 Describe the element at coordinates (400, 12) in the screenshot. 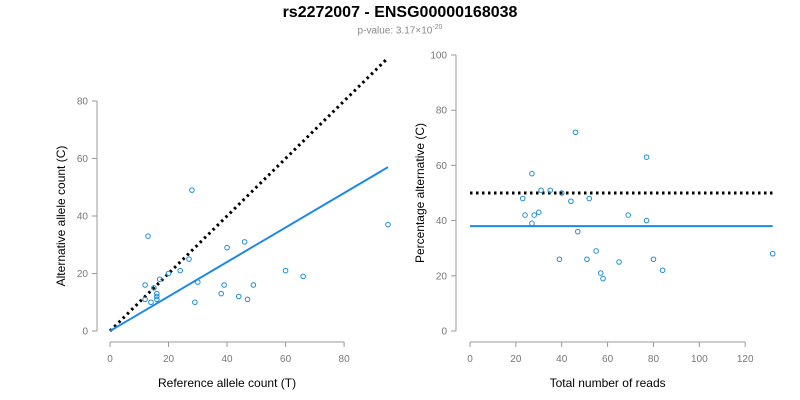

I see `chart-title: rs2272007 - ENSG00000168038` at that location.